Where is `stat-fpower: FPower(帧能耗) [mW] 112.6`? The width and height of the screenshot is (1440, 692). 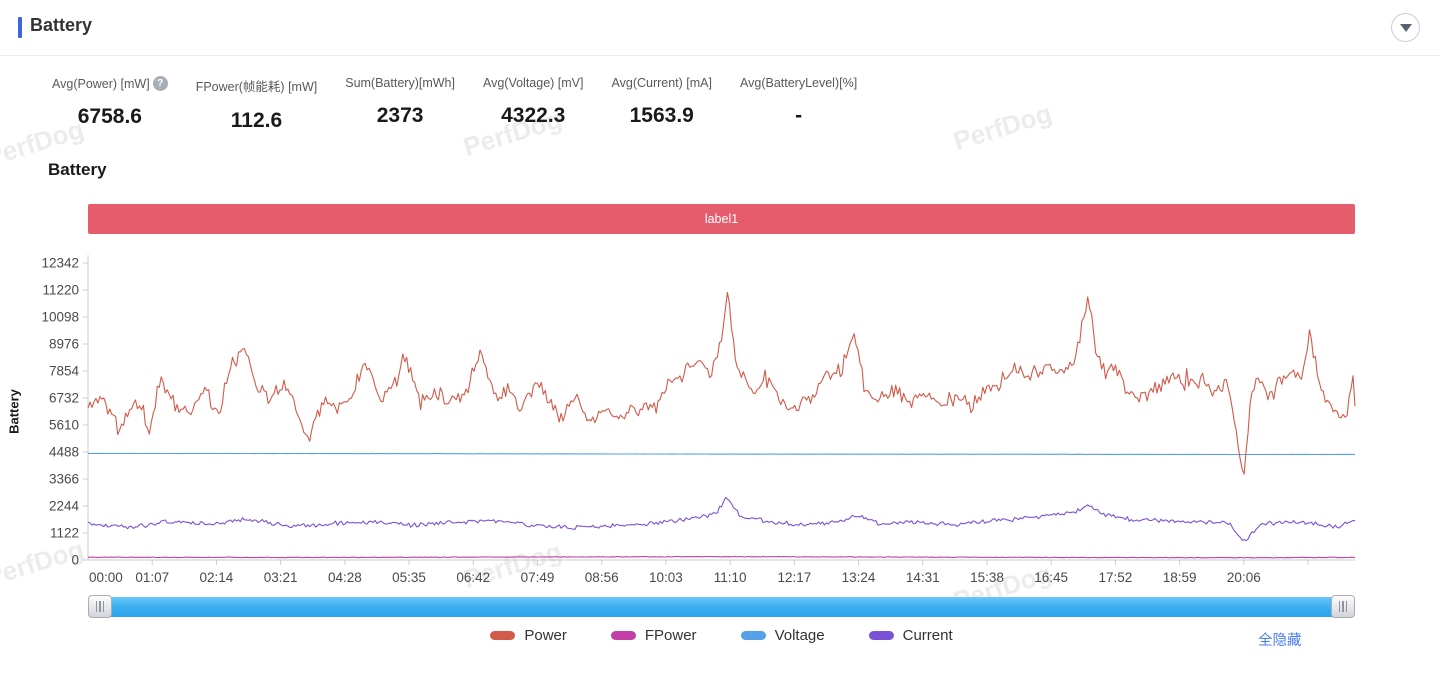
stat-fpower: FPower(帧能耗) [mW] 112.6 is located at coordinates (257, 104).